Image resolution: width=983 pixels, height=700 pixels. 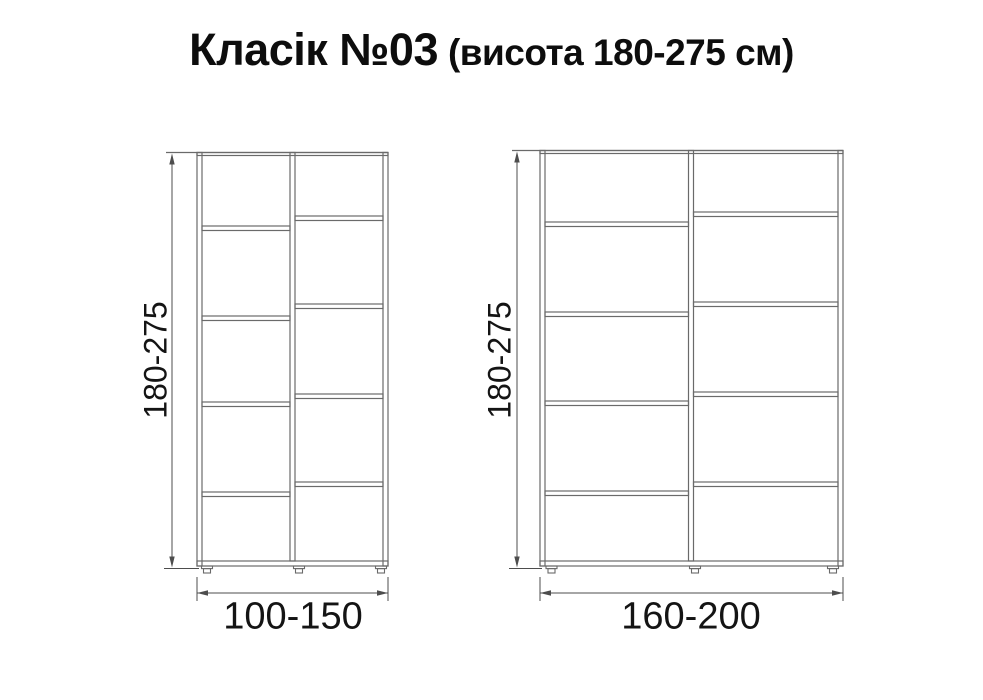 What do you see at coordinates (499, 360) in the screenshot?
I see `large-wardrobe-height-label: 180-275` at bounding box center [499, 360].